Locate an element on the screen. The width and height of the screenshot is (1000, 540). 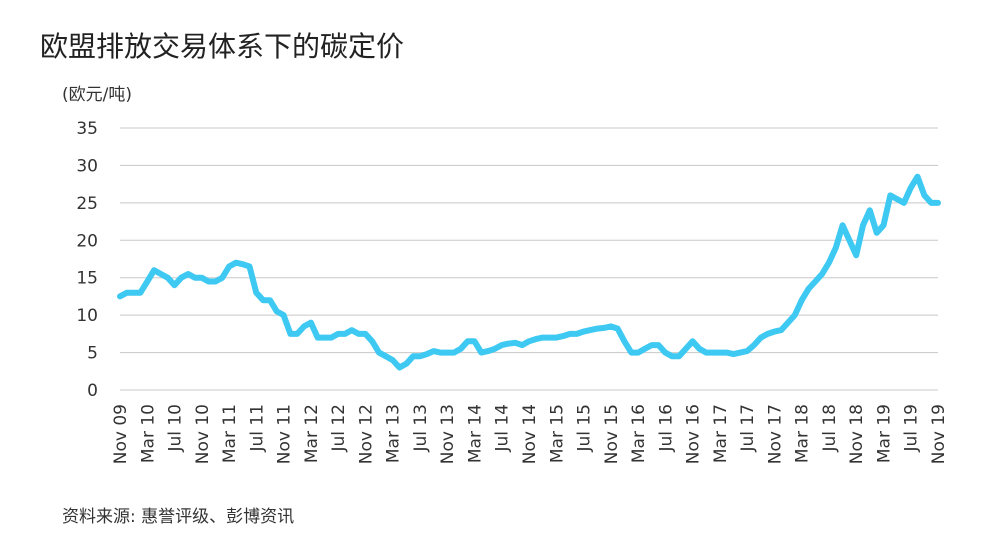
x-tick-label: Jul 15 is located at coordinates (585, 428).